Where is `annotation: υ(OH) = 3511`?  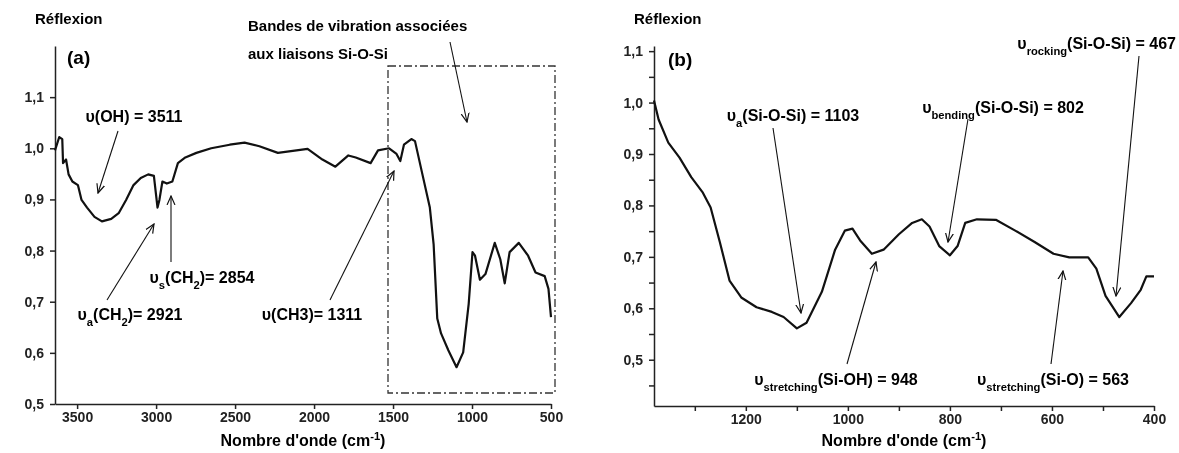
annotation: υ(OH) = 3511 is located at coordinates (134, 116).